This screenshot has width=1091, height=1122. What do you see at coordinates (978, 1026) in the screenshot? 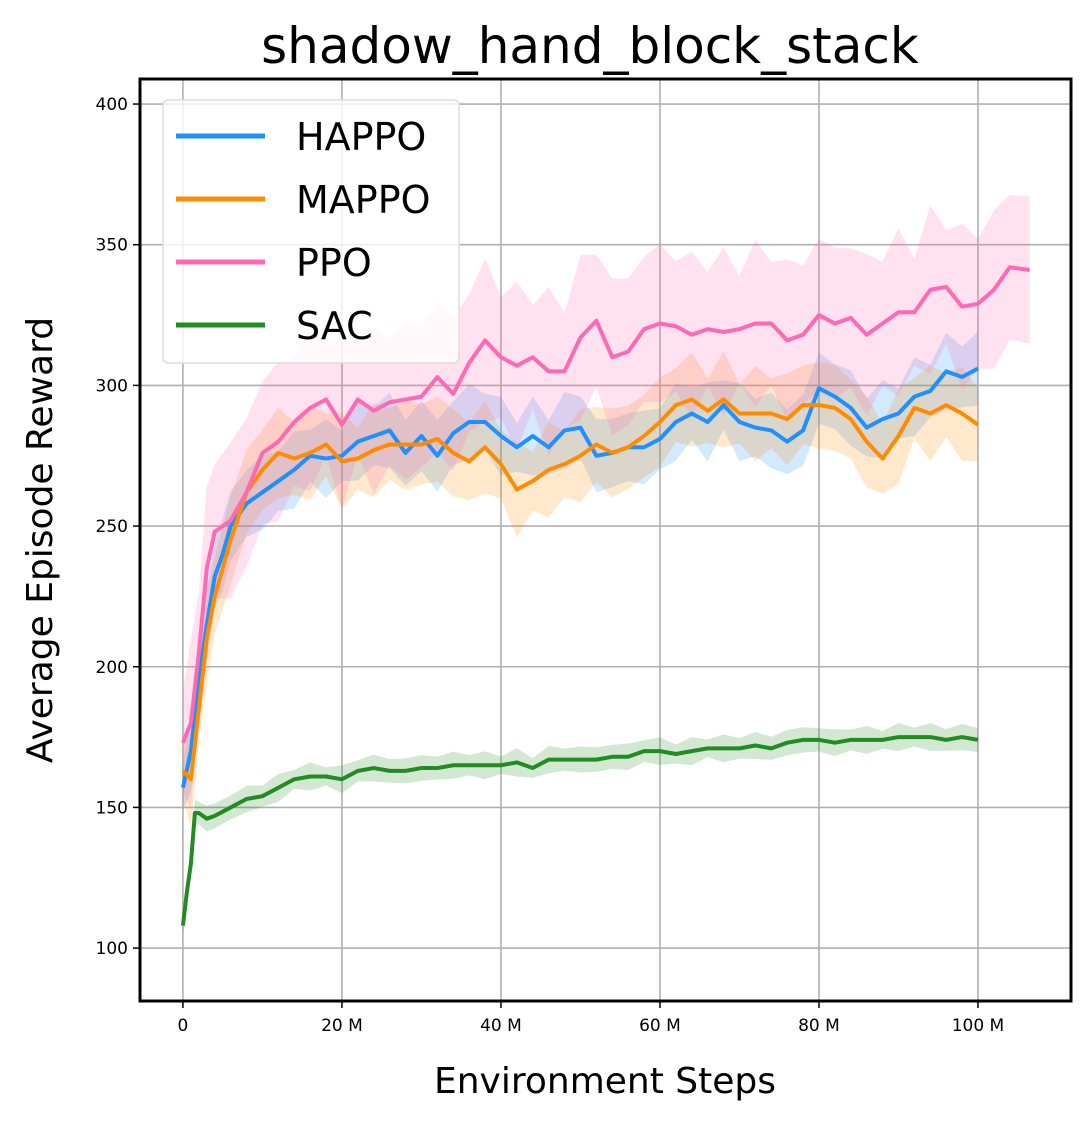
I see `x-tick-label: 100 M` at bounding box center [978, 1026].